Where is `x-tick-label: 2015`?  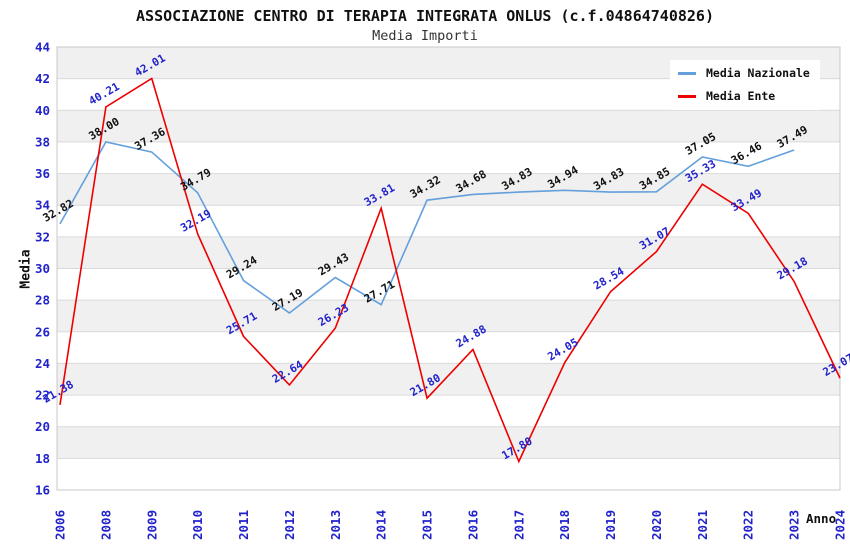 x-tick-label: 2015 is located at coordinates (427, 525).